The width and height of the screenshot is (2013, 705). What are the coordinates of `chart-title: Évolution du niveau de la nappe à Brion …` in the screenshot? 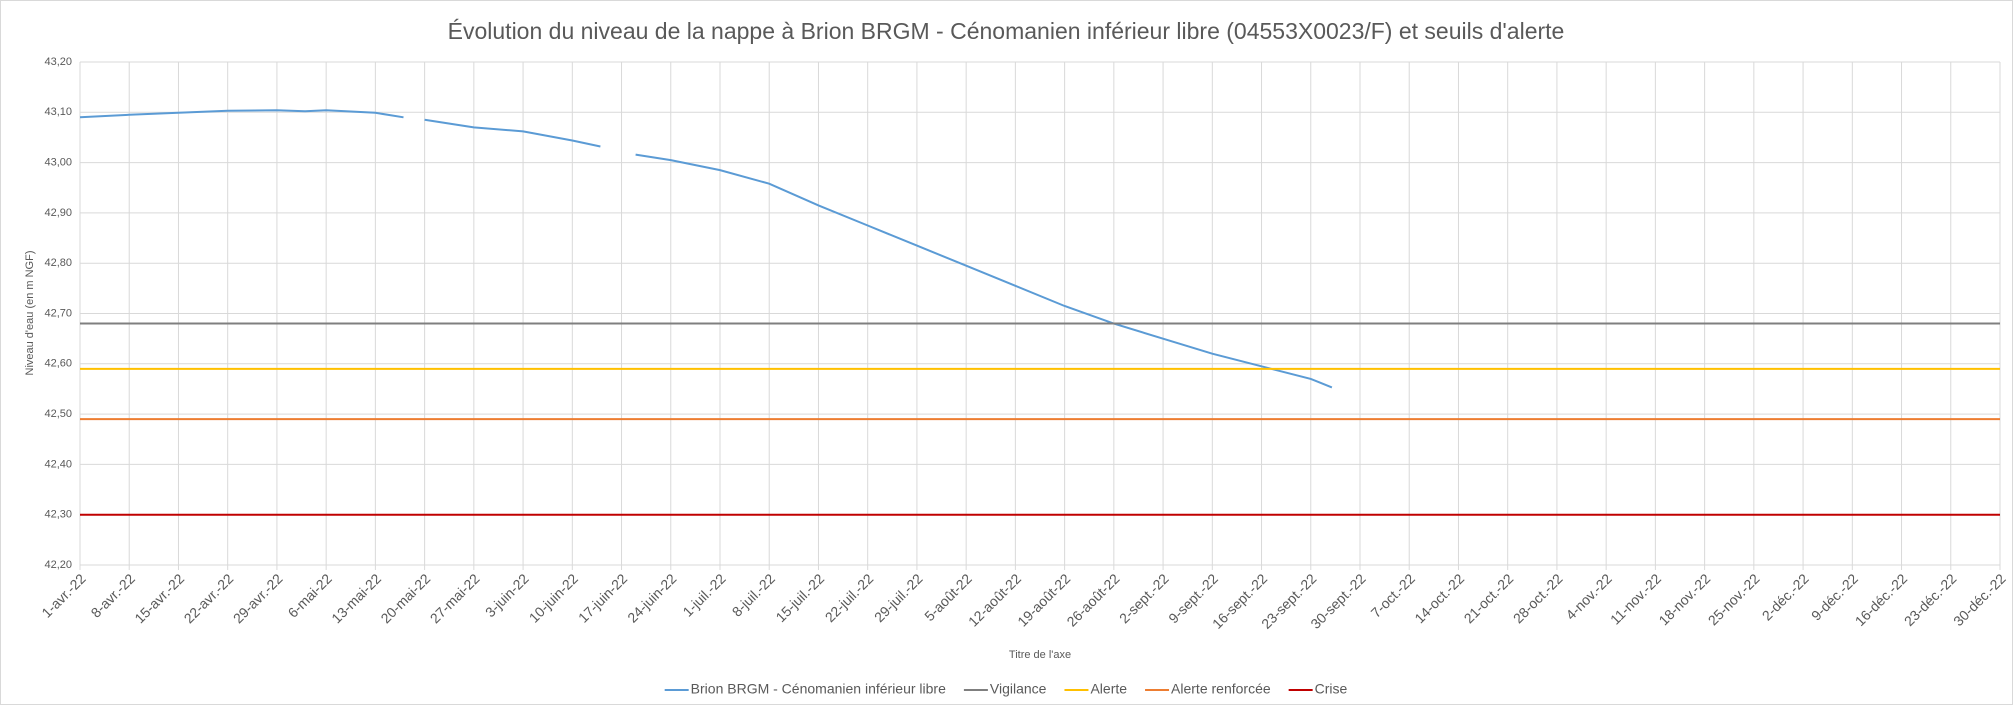 It's located at (1006, 31).